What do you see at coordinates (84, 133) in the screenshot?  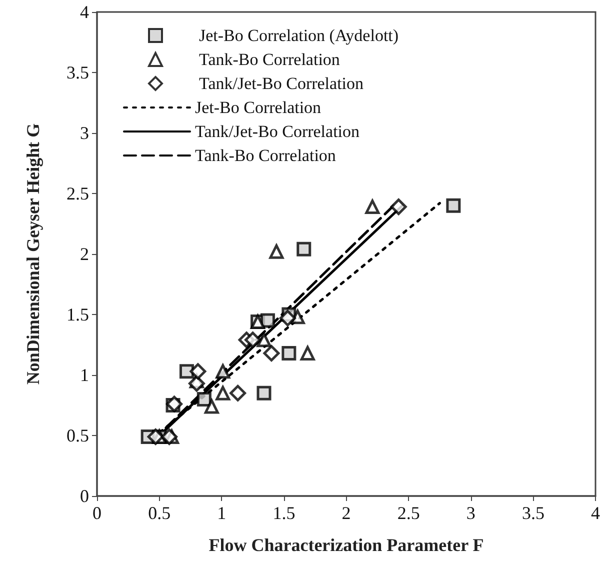 I see `y-tick-label: 3` at bounding box center [84, 133].